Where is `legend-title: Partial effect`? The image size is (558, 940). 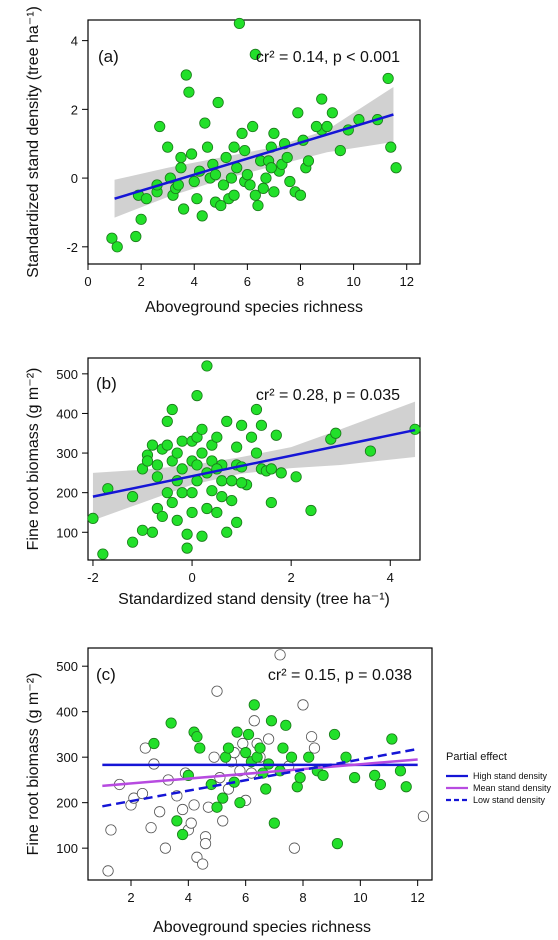
legend-title: Partial effect is located at coordinates (476, 757).